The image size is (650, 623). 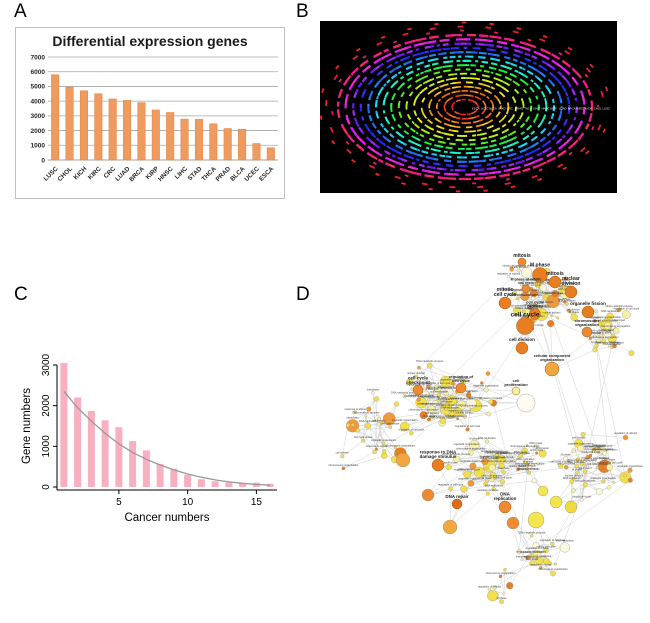 What do you see at coordinates (588, 108) in the screenshot?
I see `svg-text: KICH` at bounding box center [588, 108].